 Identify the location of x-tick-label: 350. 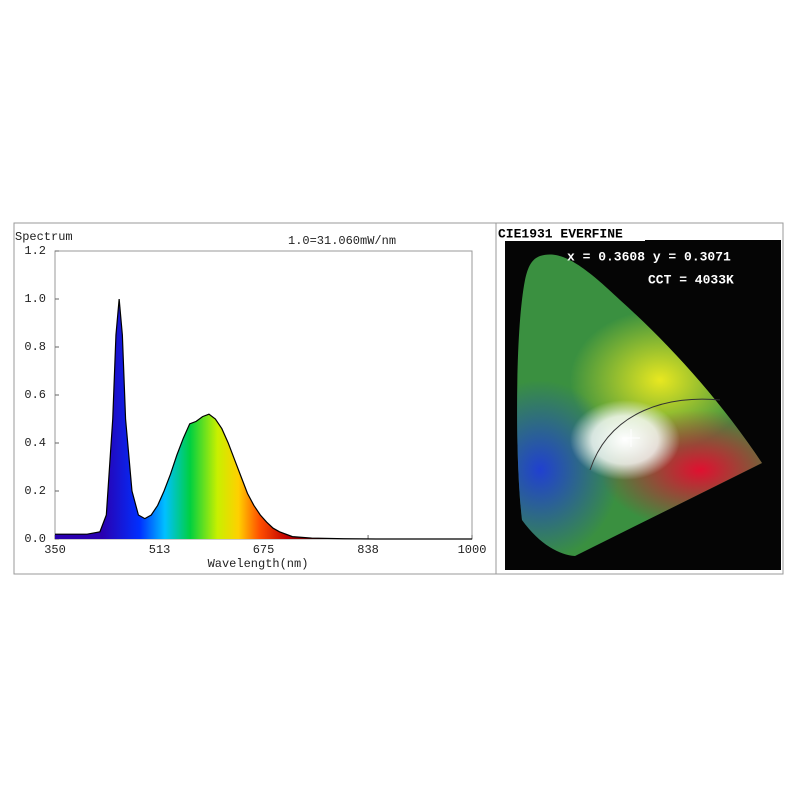
(55, 550).